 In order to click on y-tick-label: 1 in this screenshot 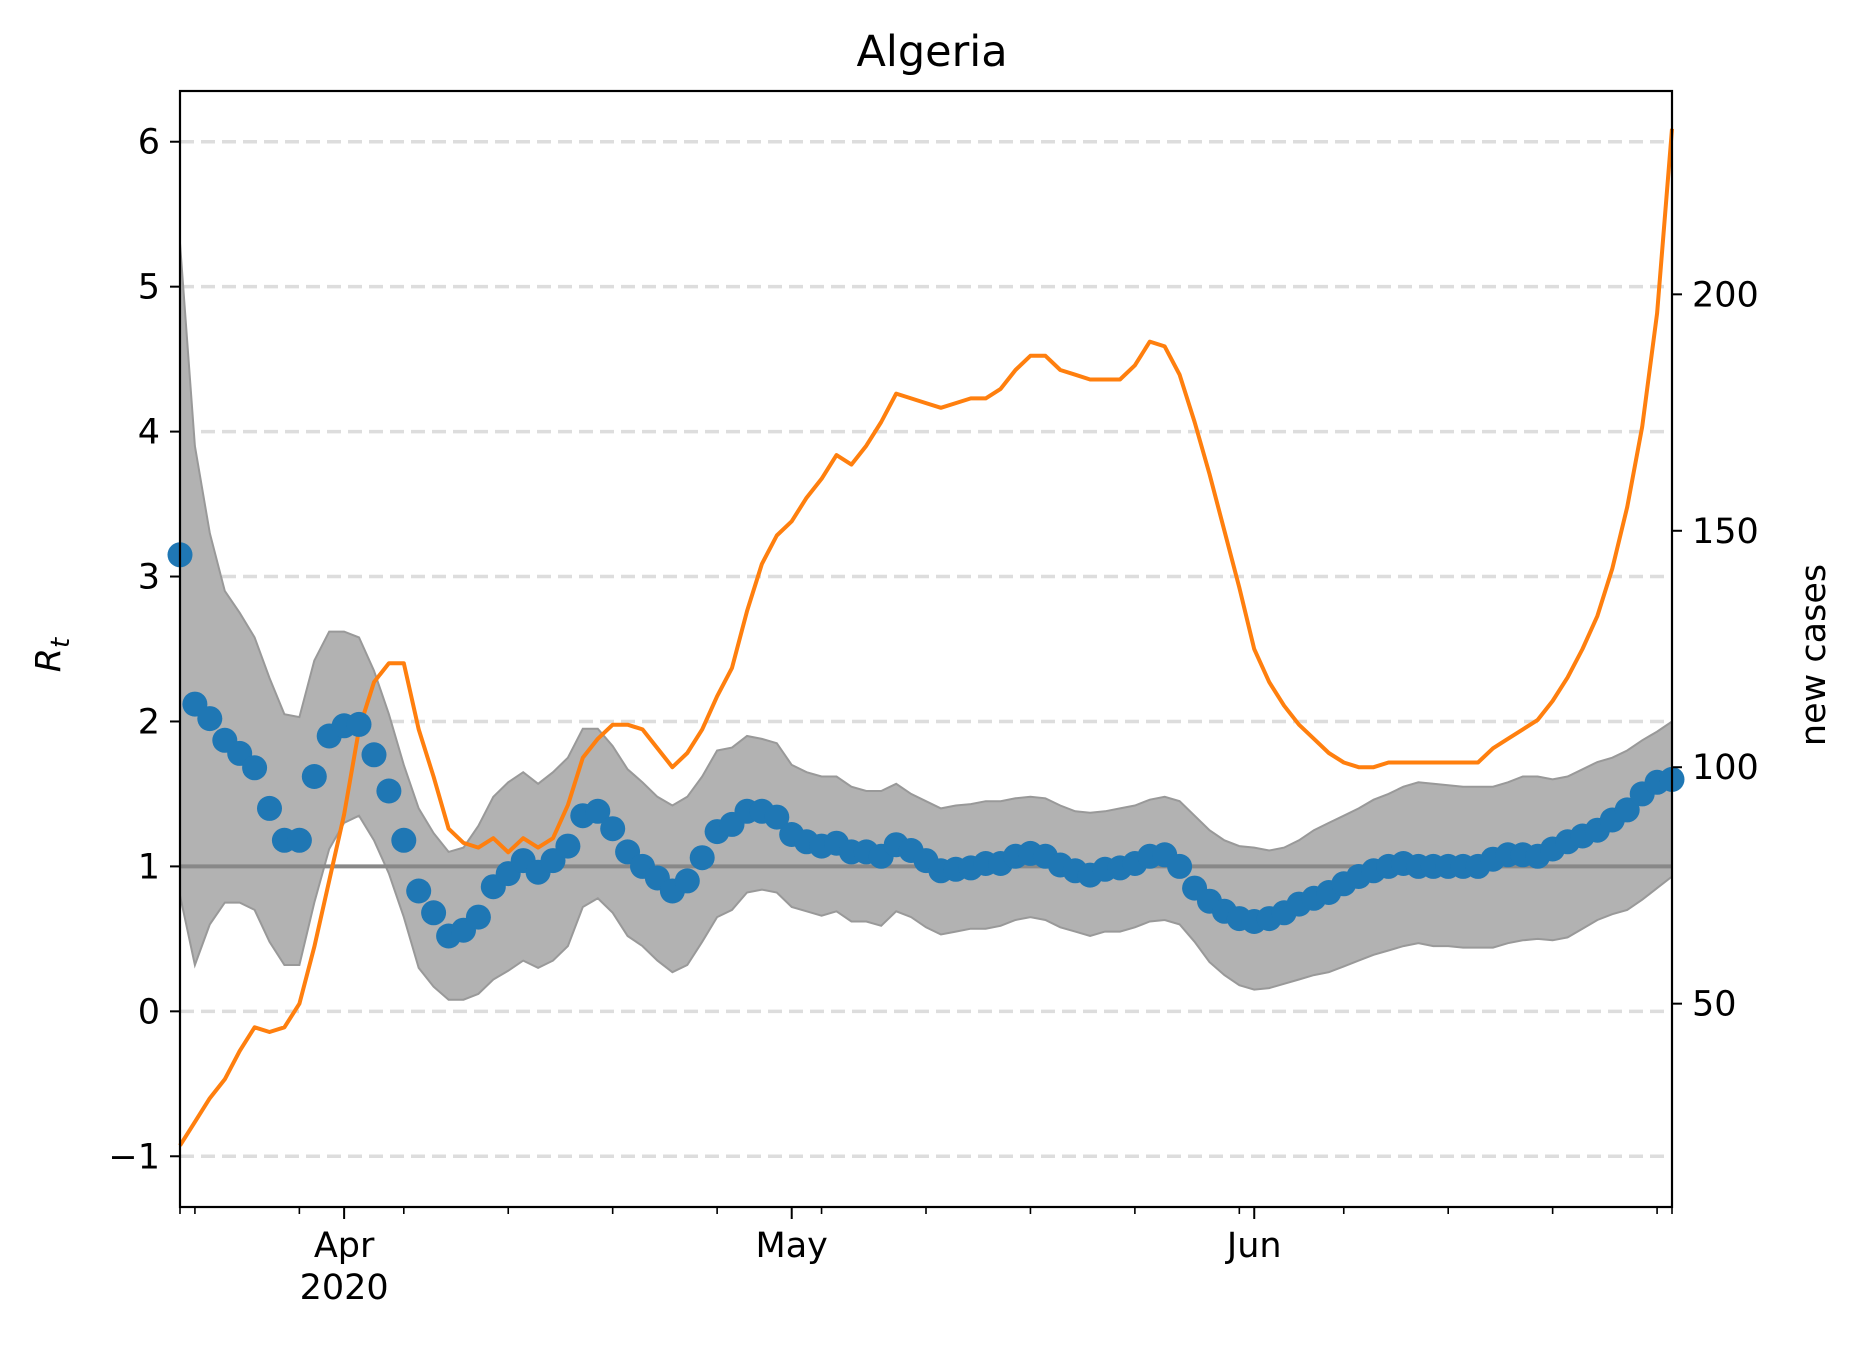, I will do `click(149, 867)`.